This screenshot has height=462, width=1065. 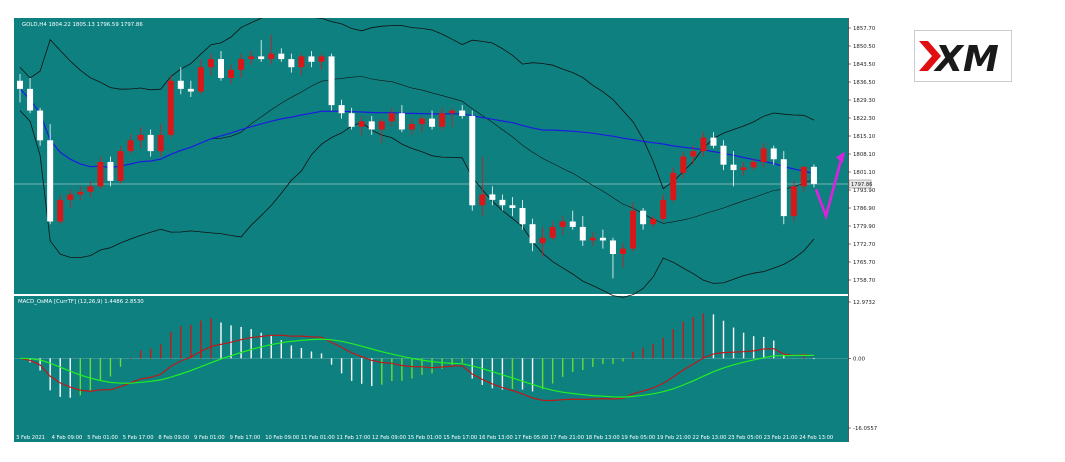 I want to click on forecast-arrow-path, so click(x=829, y=188).